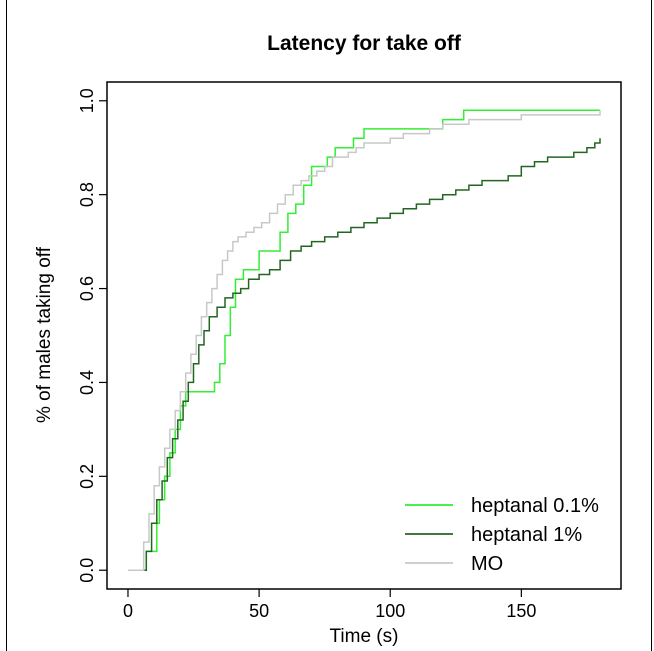  I want to click on chart-title: Latency for take off, so click(364, 43).